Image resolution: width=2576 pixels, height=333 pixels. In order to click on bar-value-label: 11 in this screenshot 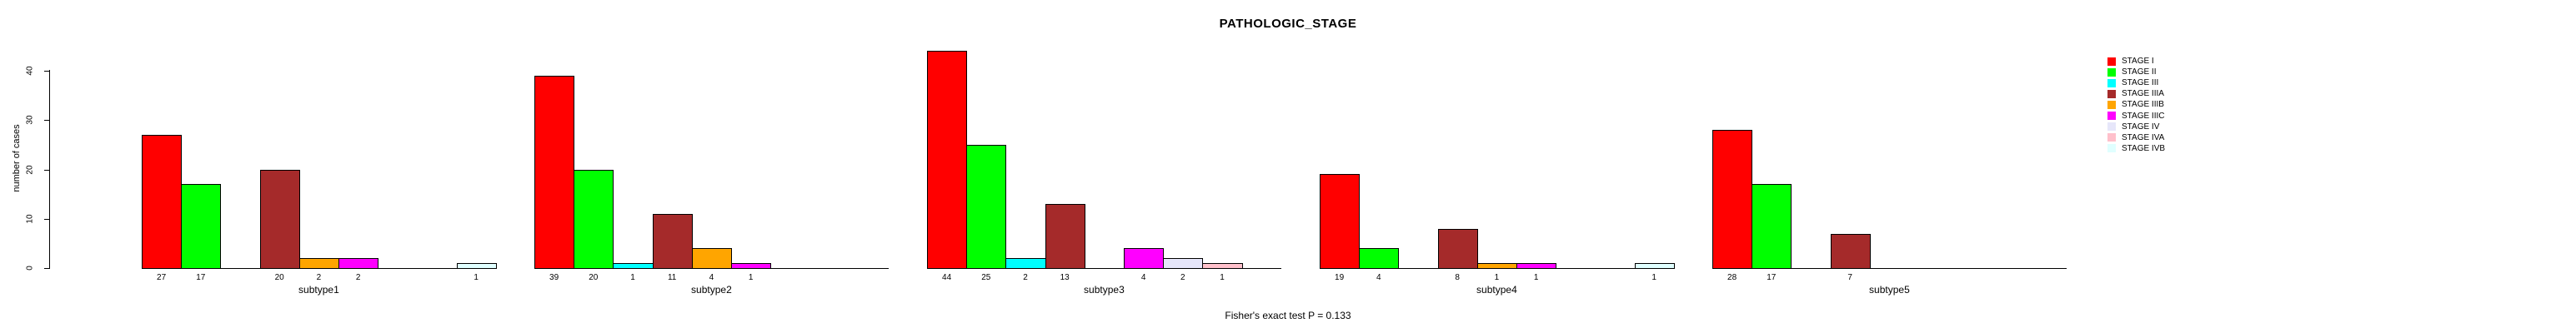, I will do `click(672, 277)`.